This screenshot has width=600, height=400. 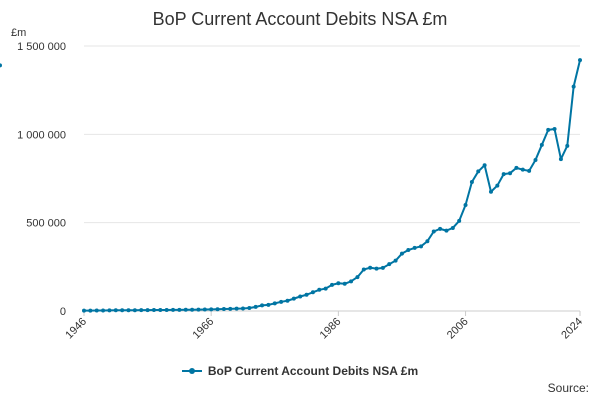 What do you see at coordinates (46, 224) in the screenshot?
I see `y-tick-label: 500 000` at bounding box center [46, 224].